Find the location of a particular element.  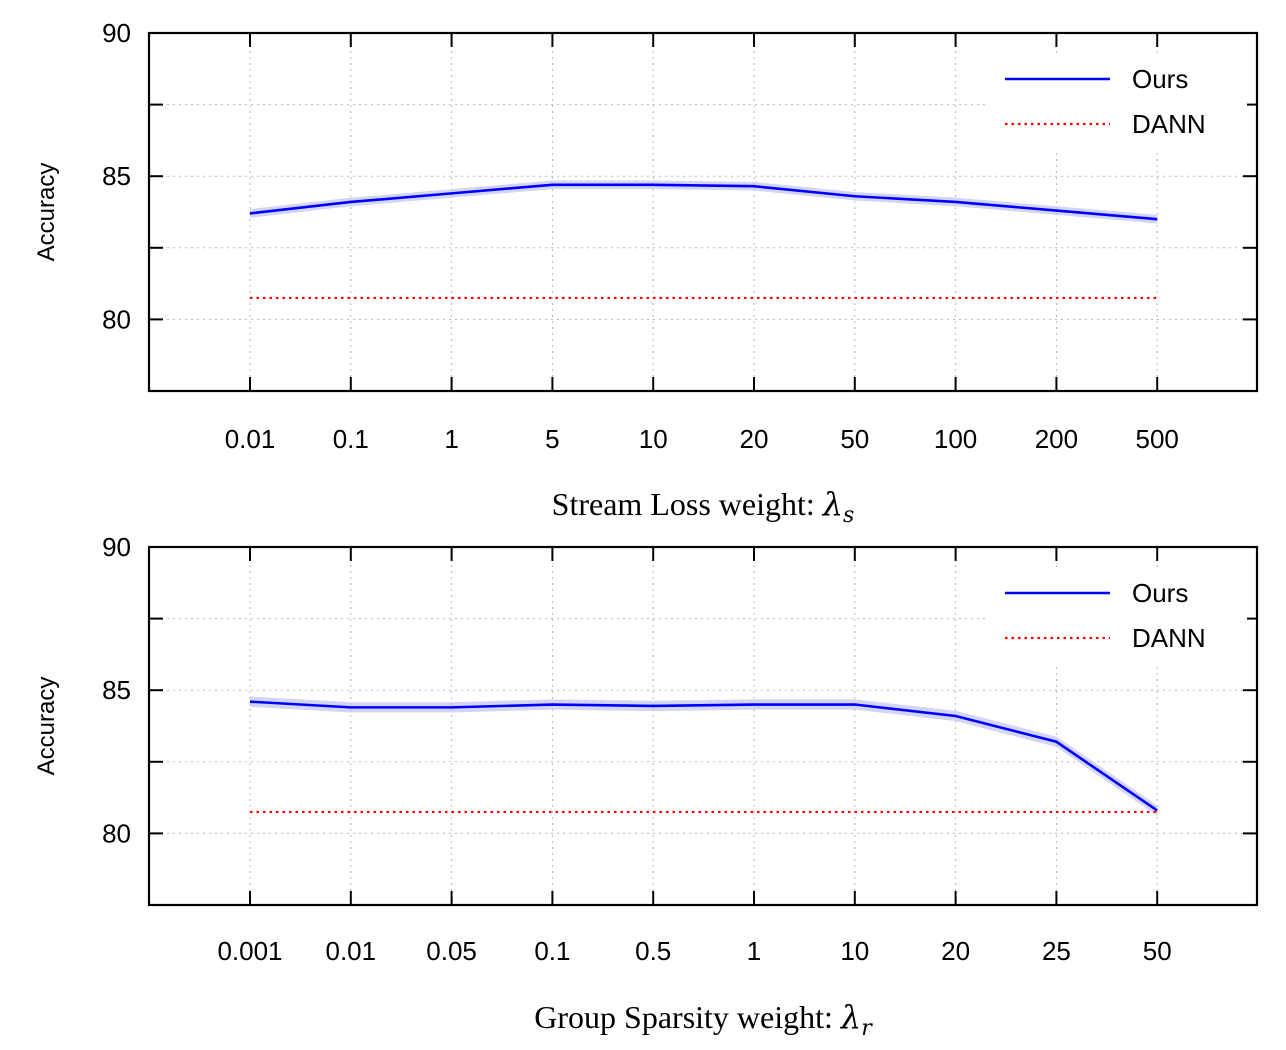

x-tick-label: 200 is located at coordinates (1056, 439).